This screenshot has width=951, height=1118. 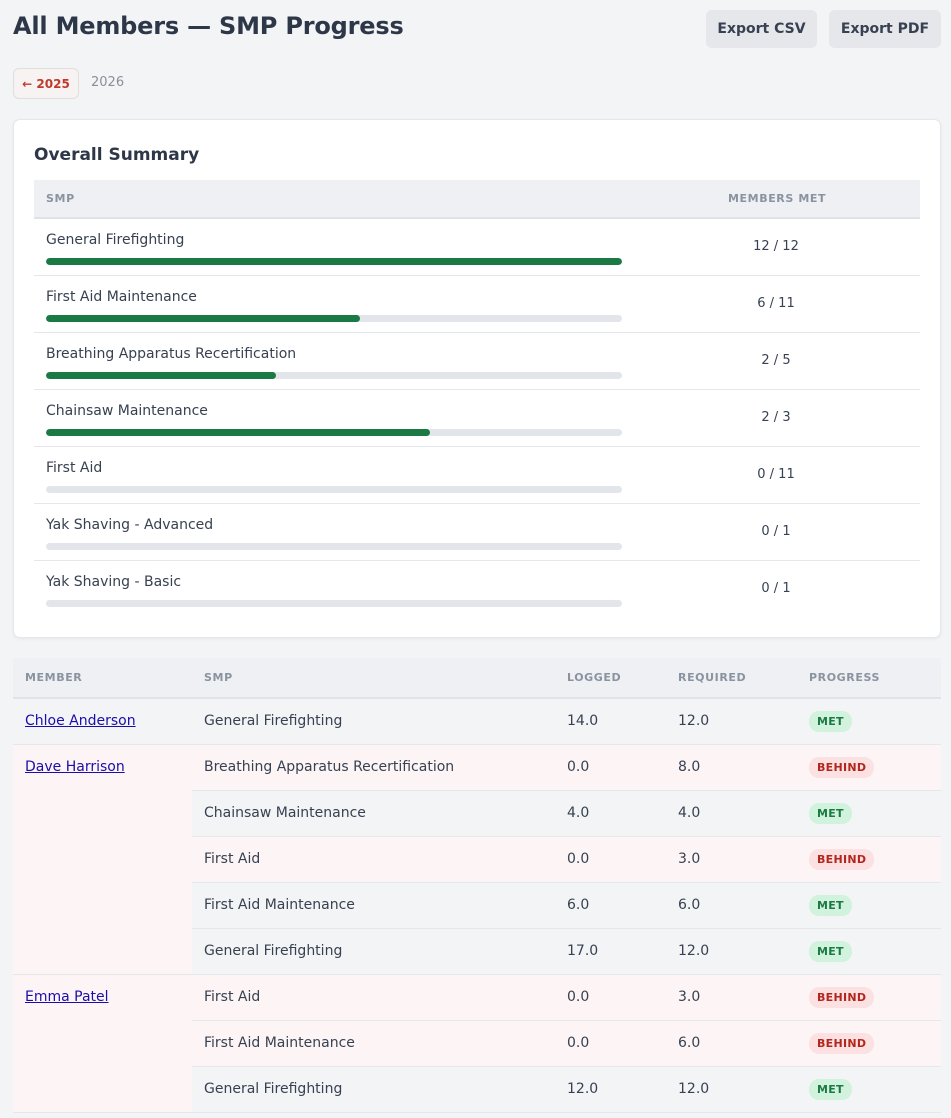 What do you see at coordinates (67, 996) in the screenshot?
I see `member-name-link: Emma Patel` at bounding box center [67, 996].